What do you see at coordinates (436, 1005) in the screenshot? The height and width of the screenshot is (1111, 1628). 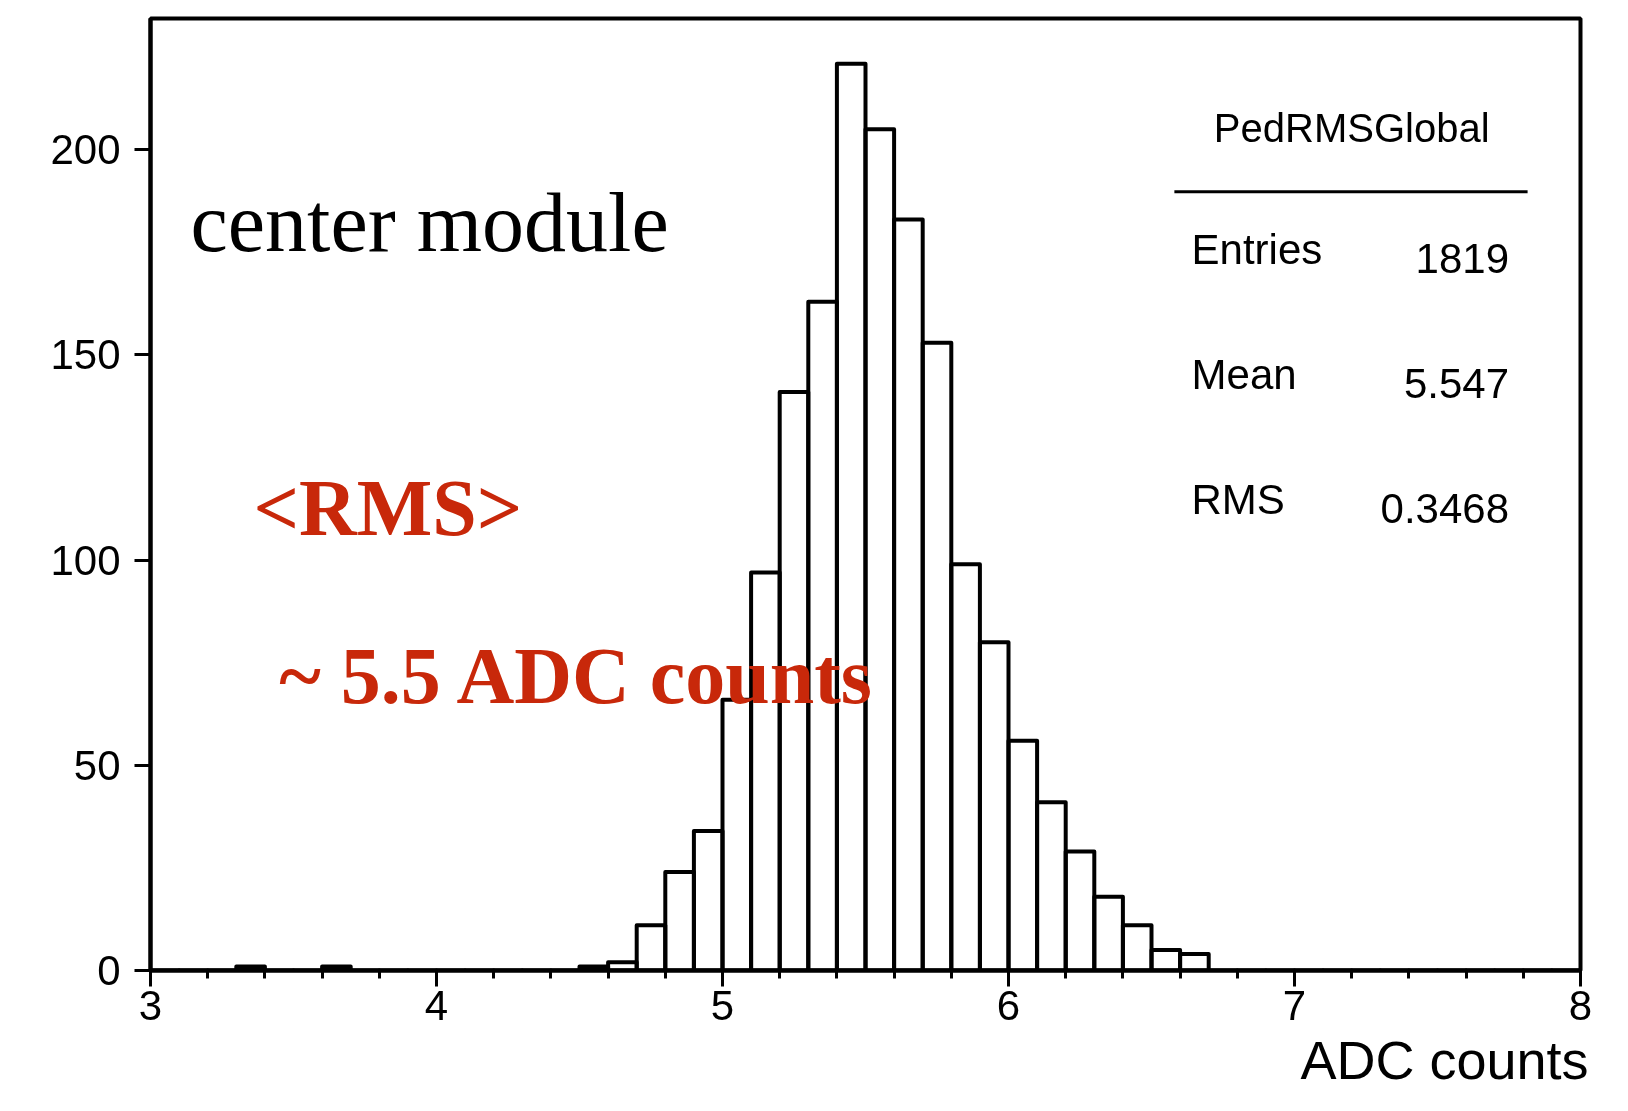 I see `x-tick-label: 4` at bounding box center [436, 1005].